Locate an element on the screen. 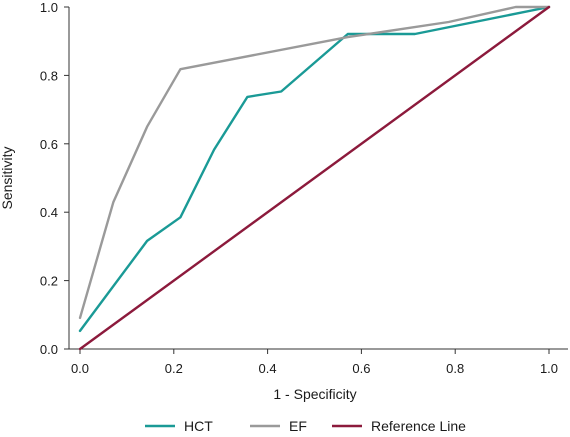 This screenshot has width=570, height=437. x-axis-title: 1 - Specificity is located at coordinates (314, 394).